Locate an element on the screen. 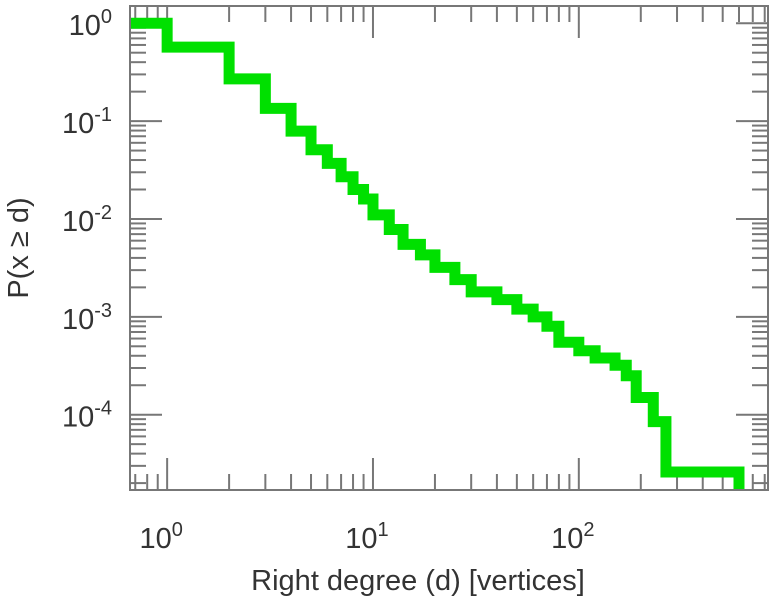 Image resolution: width=771 pixels, height=605 pixels. y-tick-label: 10⁻¹ is located at coordinates (87, 122).